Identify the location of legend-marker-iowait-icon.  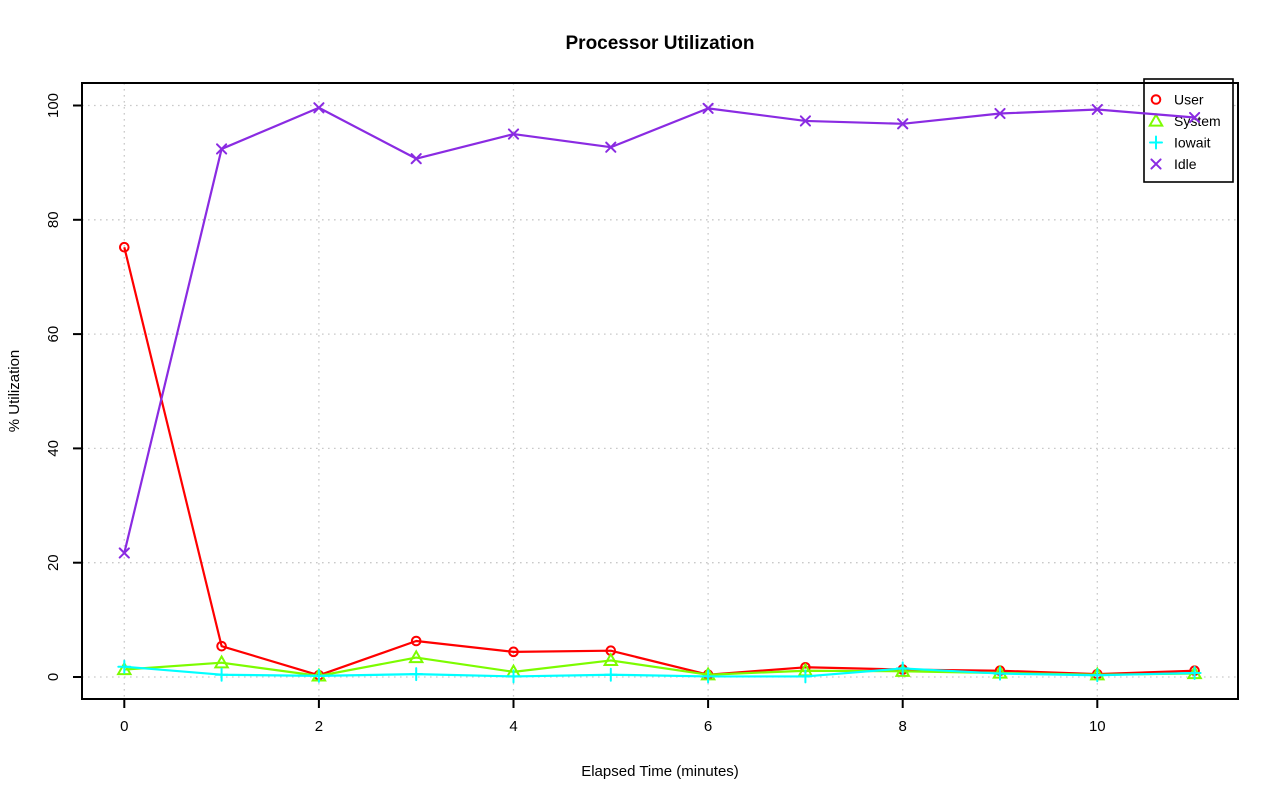
(1156, 142).